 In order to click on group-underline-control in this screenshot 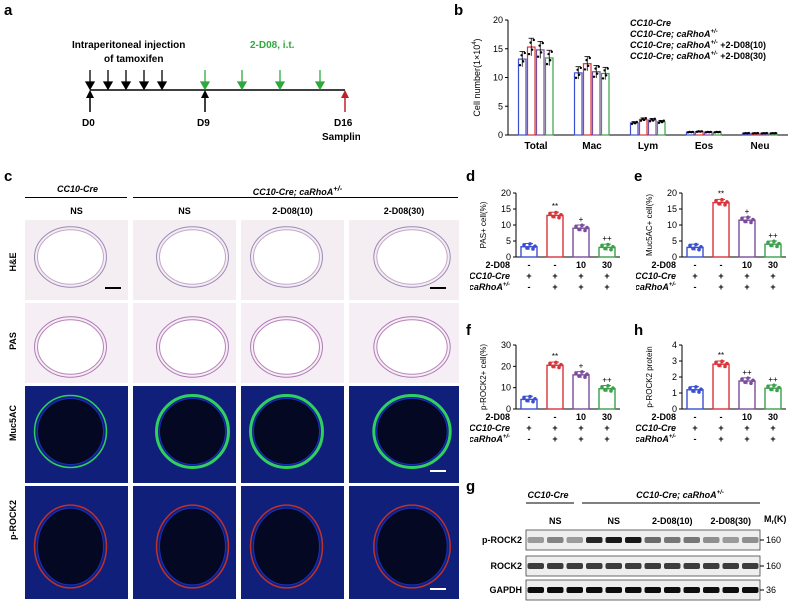, I will do `click(76, 197)`.